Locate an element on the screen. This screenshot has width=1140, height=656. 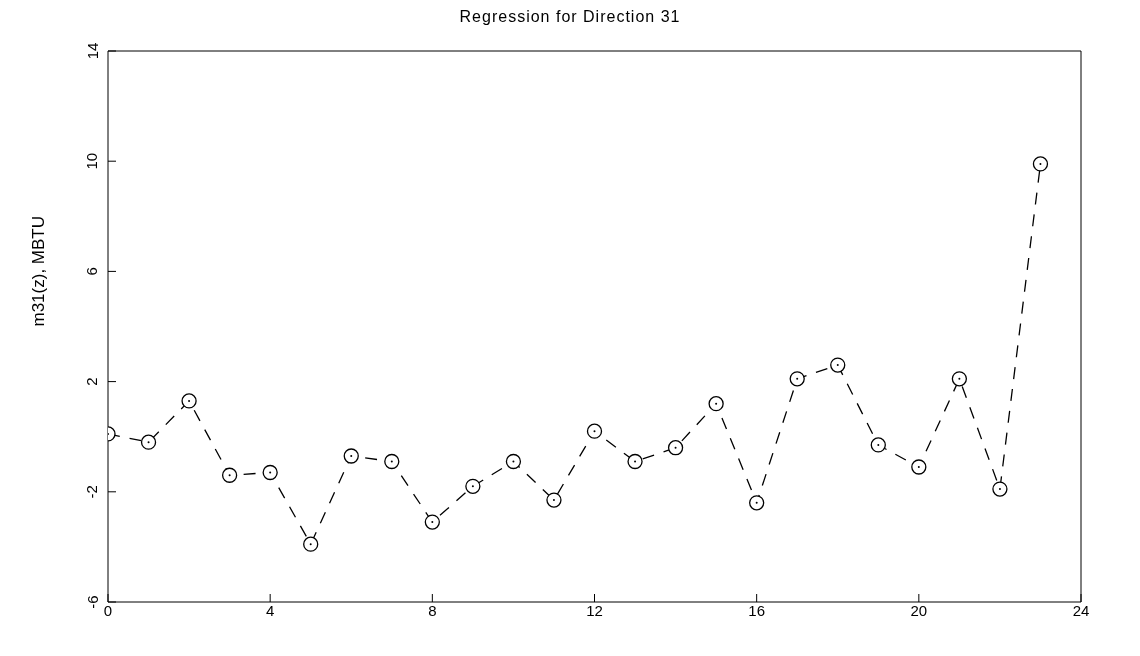
y-tick-label: 6 is located at coordinates (92, 271).